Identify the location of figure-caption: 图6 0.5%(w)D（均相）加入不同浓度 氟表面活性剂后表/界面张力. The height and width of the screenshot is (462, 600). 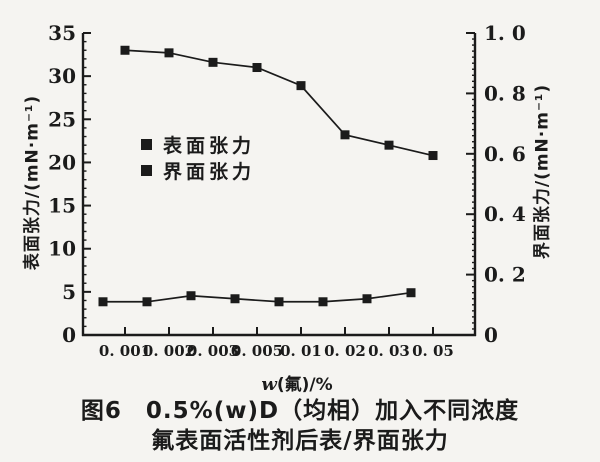
(300, 426).